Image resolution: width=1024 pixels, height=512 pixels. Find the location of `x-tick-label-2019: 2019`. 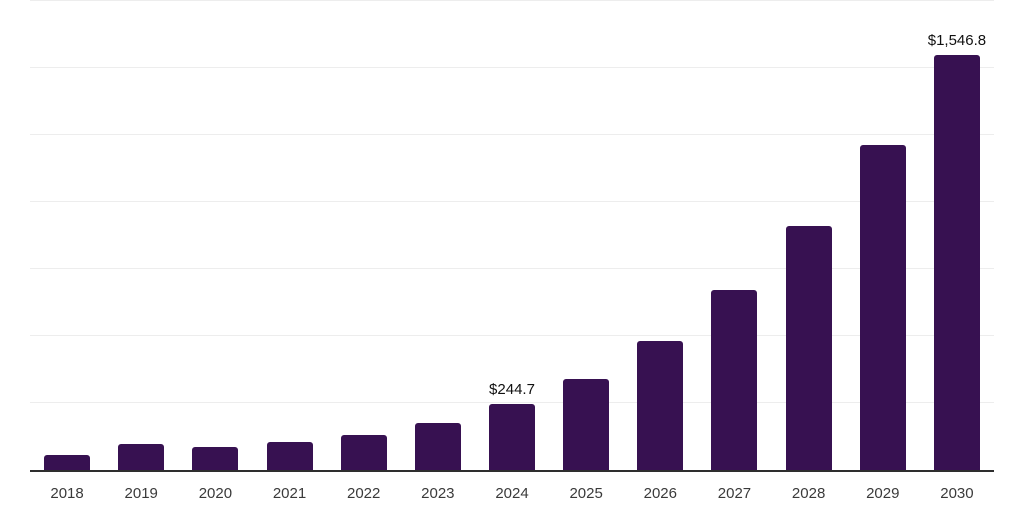

x-tick-label-2019: 2019 is located at coordinates (141, 493).